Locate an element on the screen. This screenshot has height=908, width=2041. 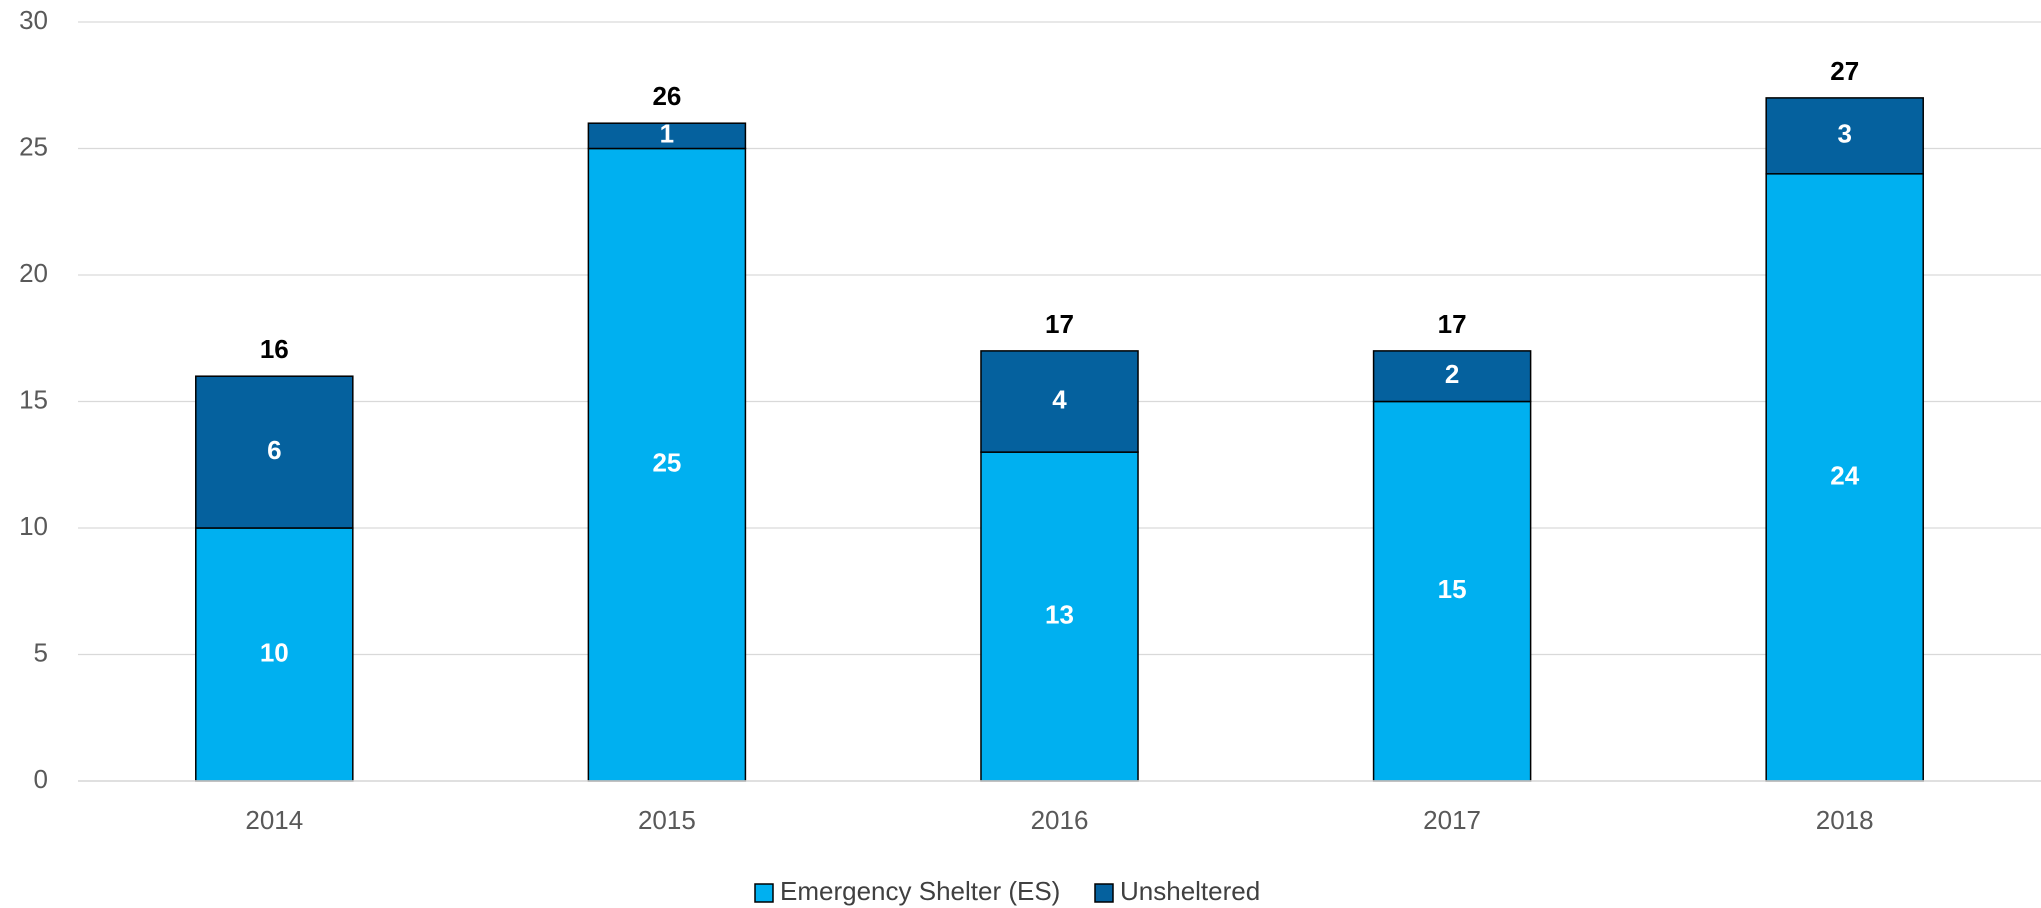
y-tick-label: 15 is located at coordinates (33, 399).